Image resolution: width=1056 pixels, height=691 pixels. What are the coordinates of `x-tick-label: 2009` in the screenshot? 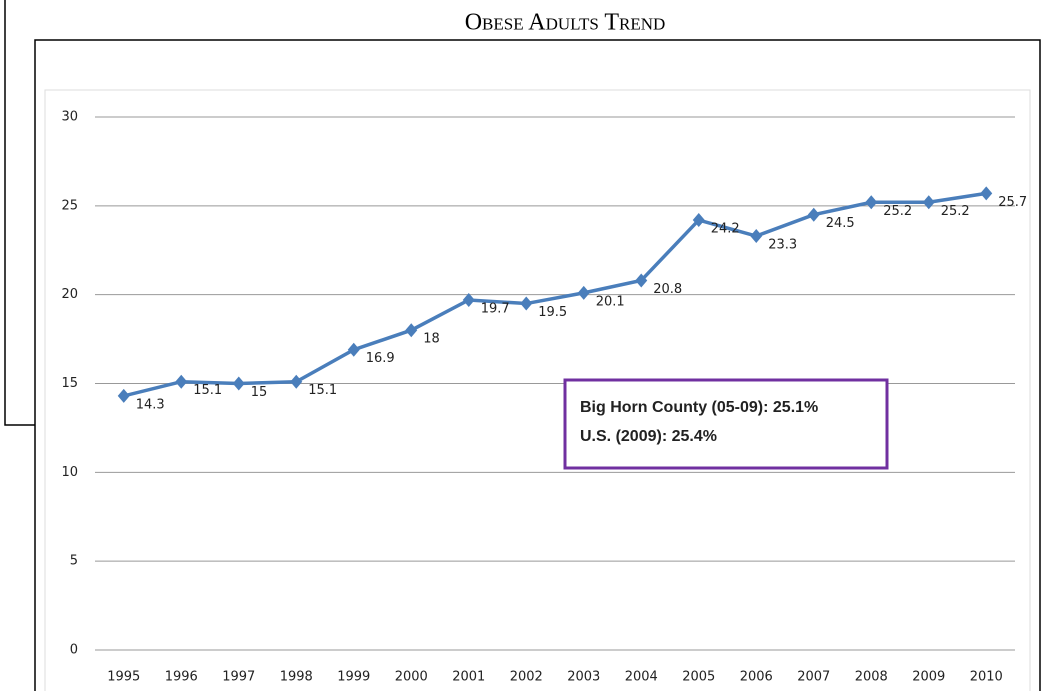 It's located at (928, 677).